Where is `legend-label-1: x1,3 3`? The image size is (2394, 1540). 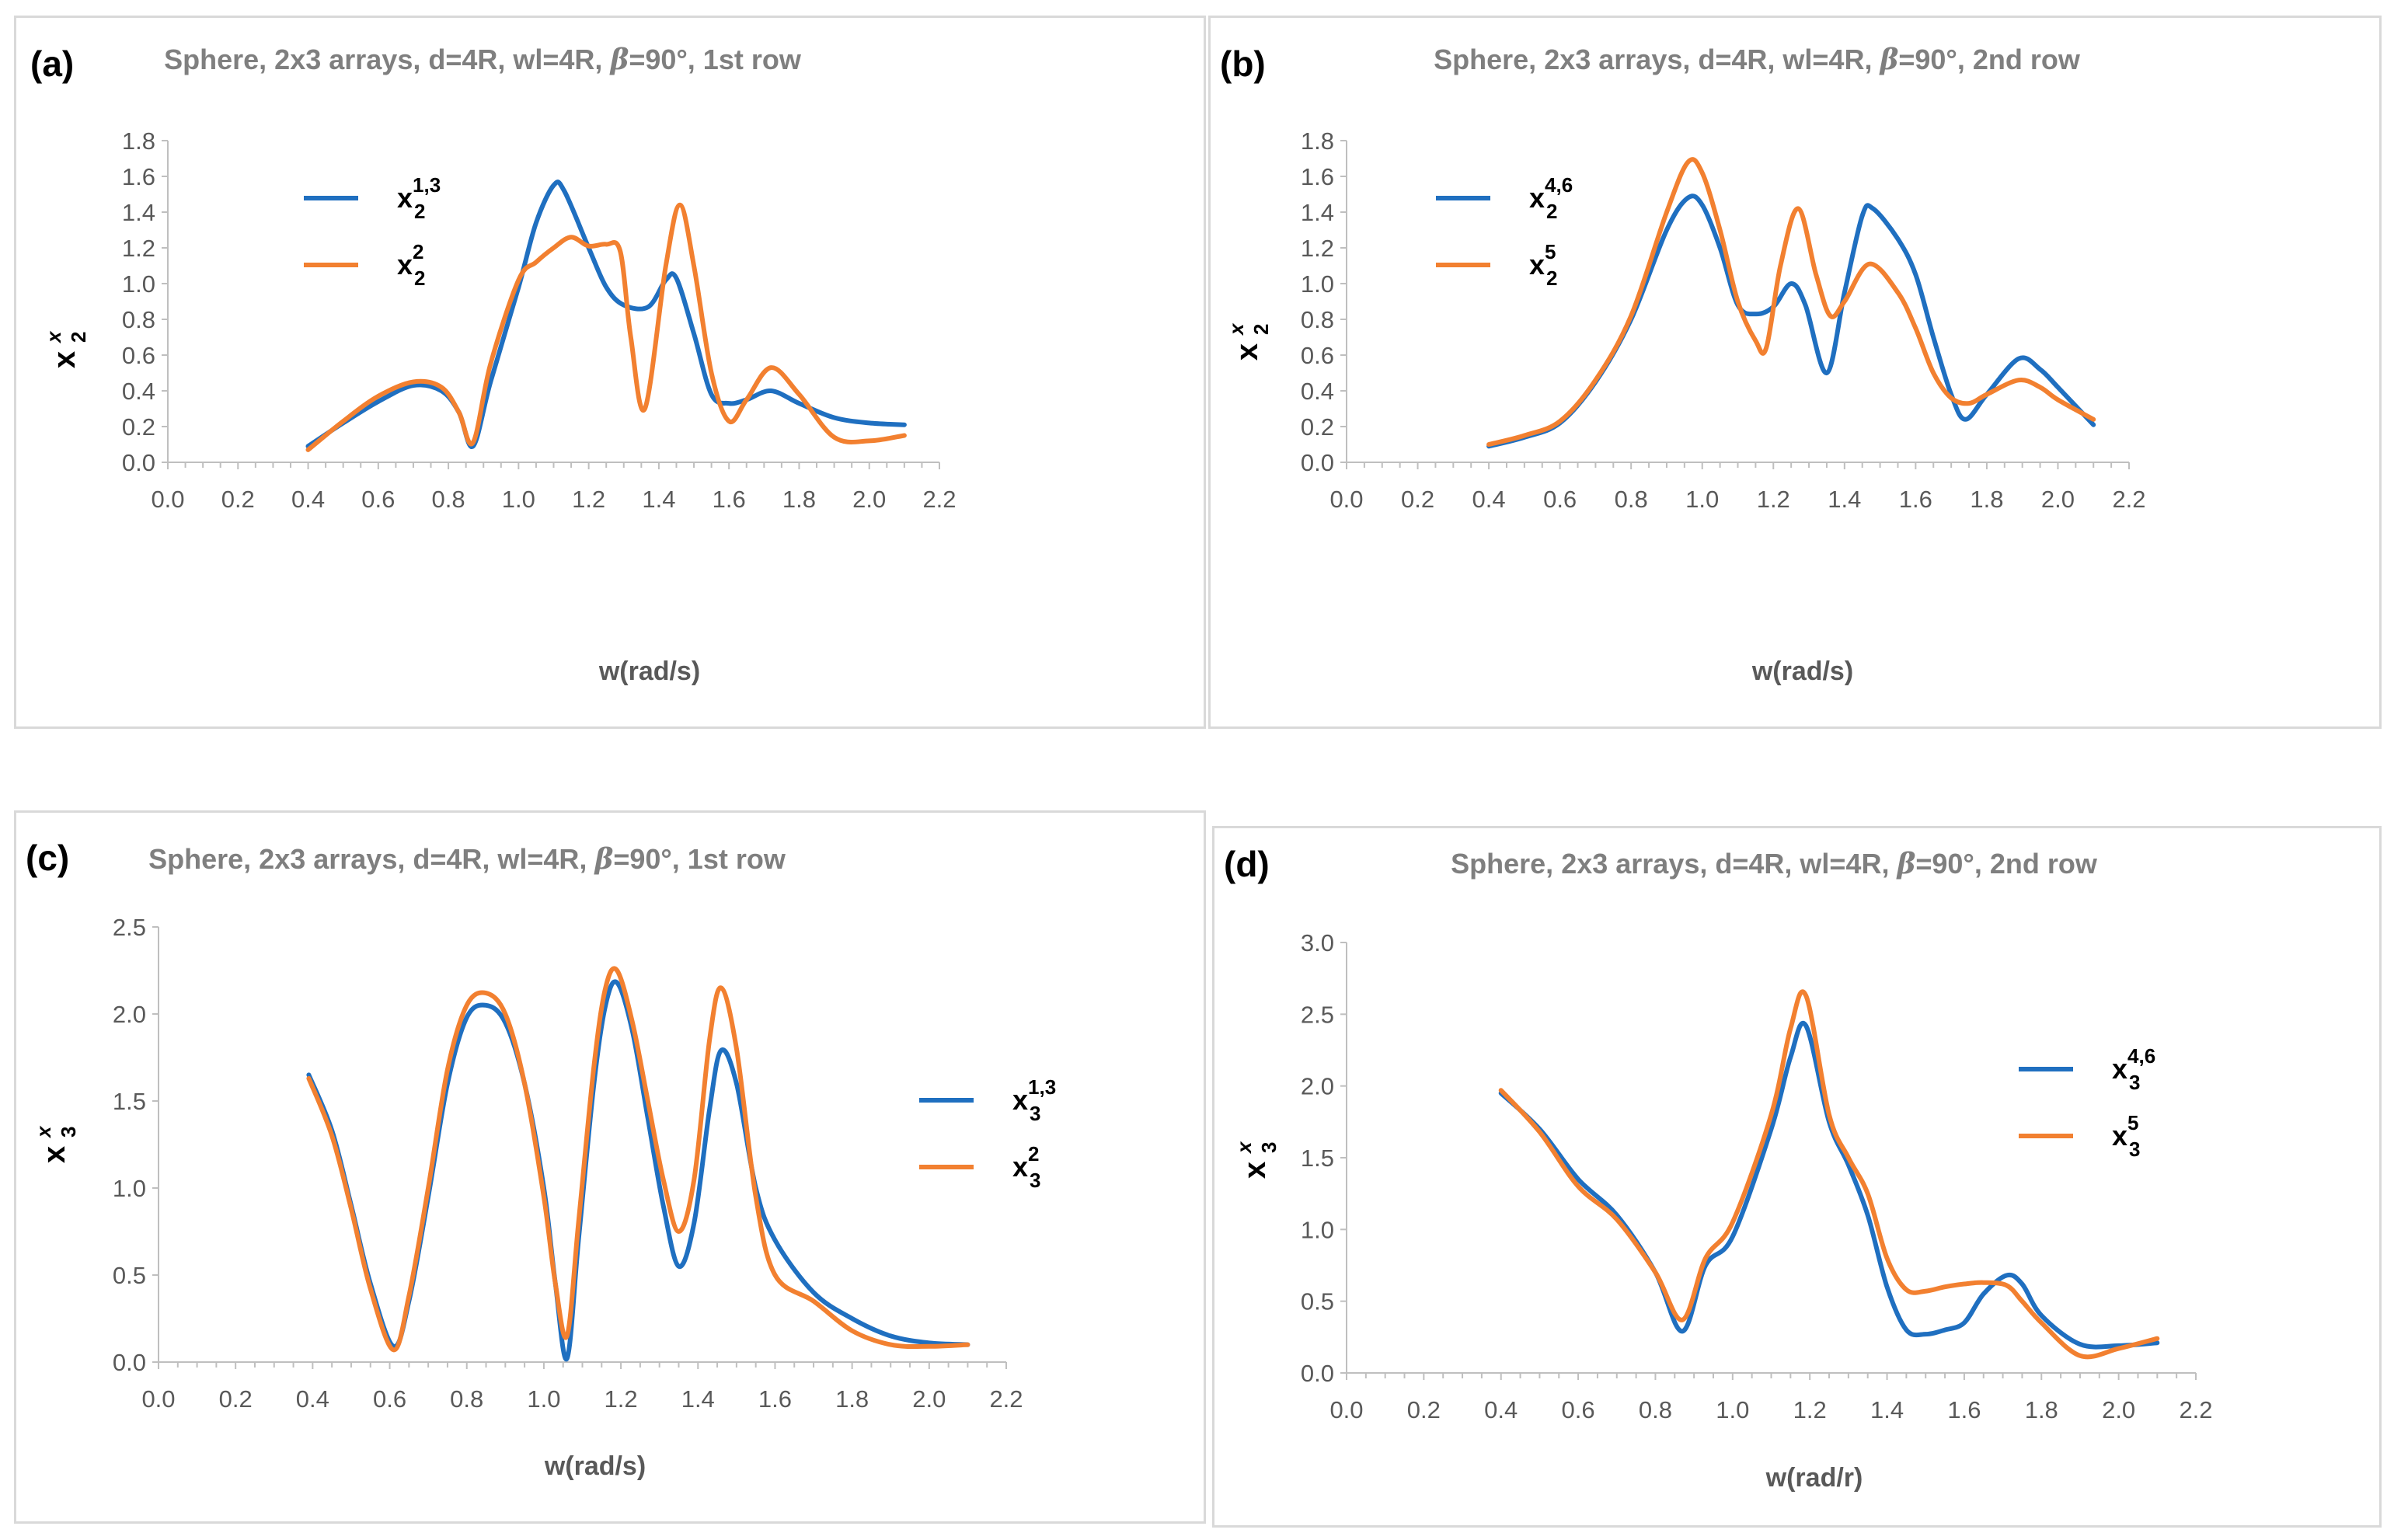 legend-label-1: x1,3 3 is located at coordinates (1034, 1100).